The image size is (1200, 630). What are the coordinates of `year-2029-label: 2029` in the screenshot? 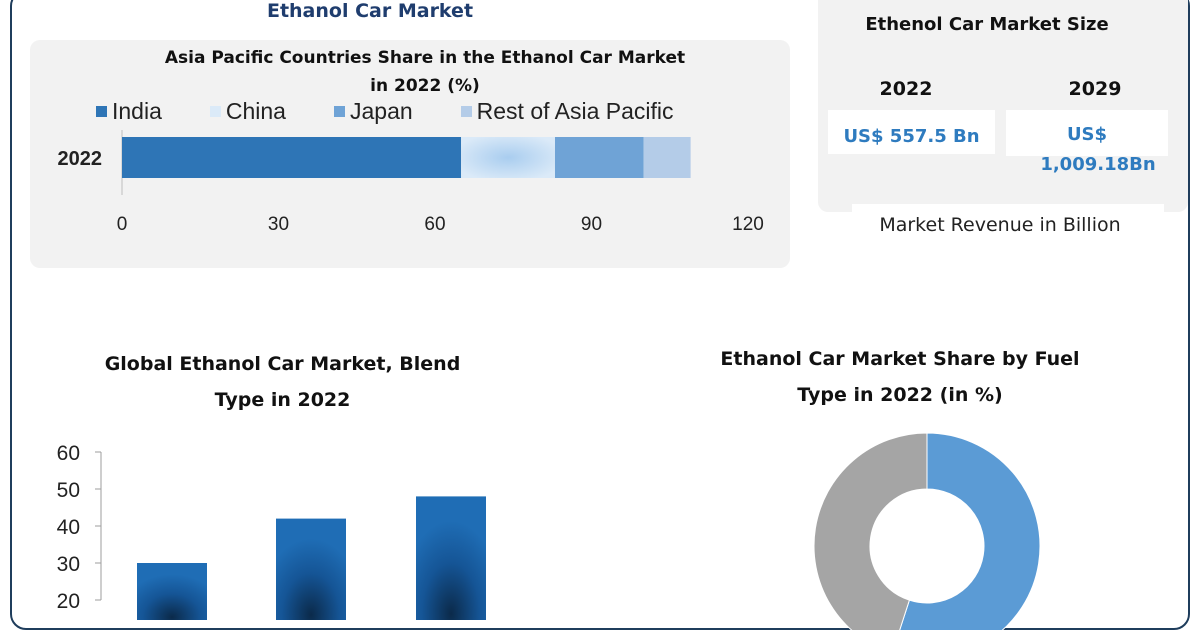 It's located at (1095, 89).